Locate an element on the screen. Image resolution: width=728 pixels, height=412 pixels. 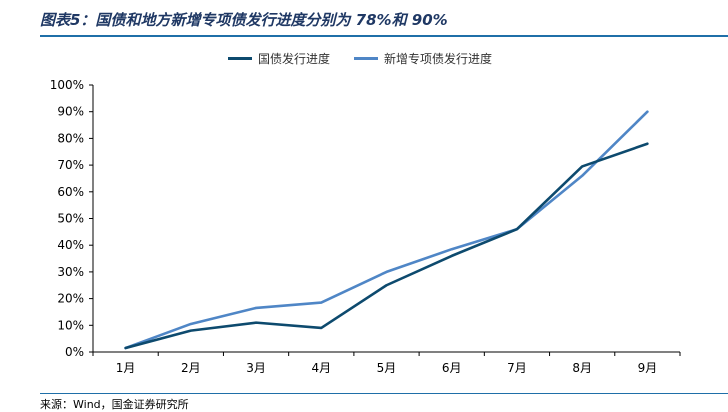
y-tick-label: 10% is located at coordinates (70, 325).